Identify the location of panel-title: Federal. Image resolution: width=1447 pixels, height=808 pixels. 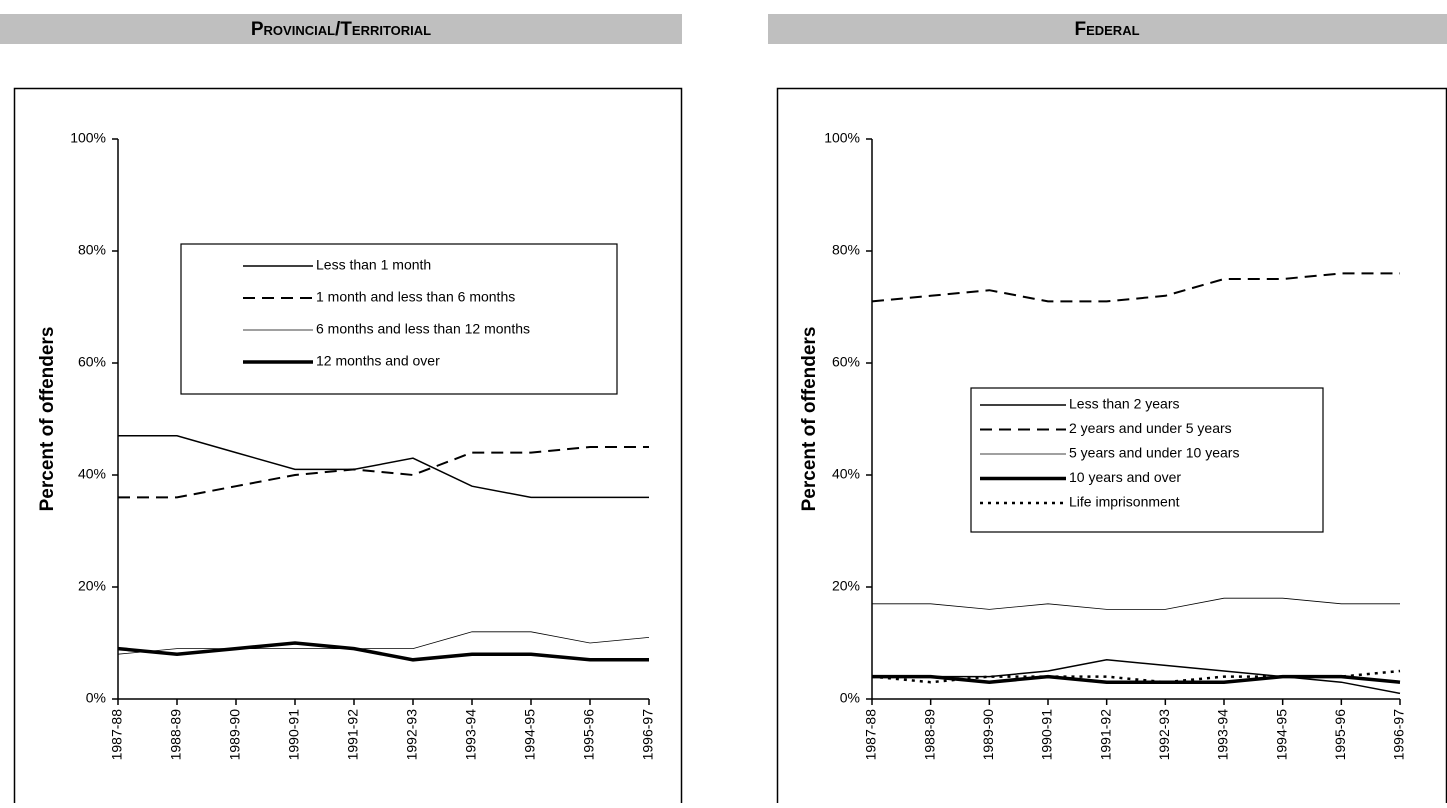
(1106, 29).